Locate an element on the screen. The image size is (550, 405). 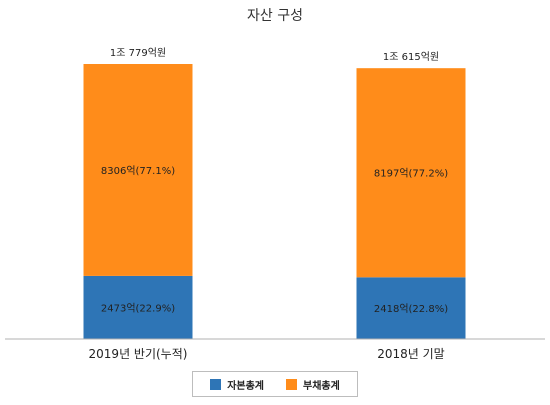
bar-label-equity-1: 2418억(22.8%) is located at coordinates (411, 309).